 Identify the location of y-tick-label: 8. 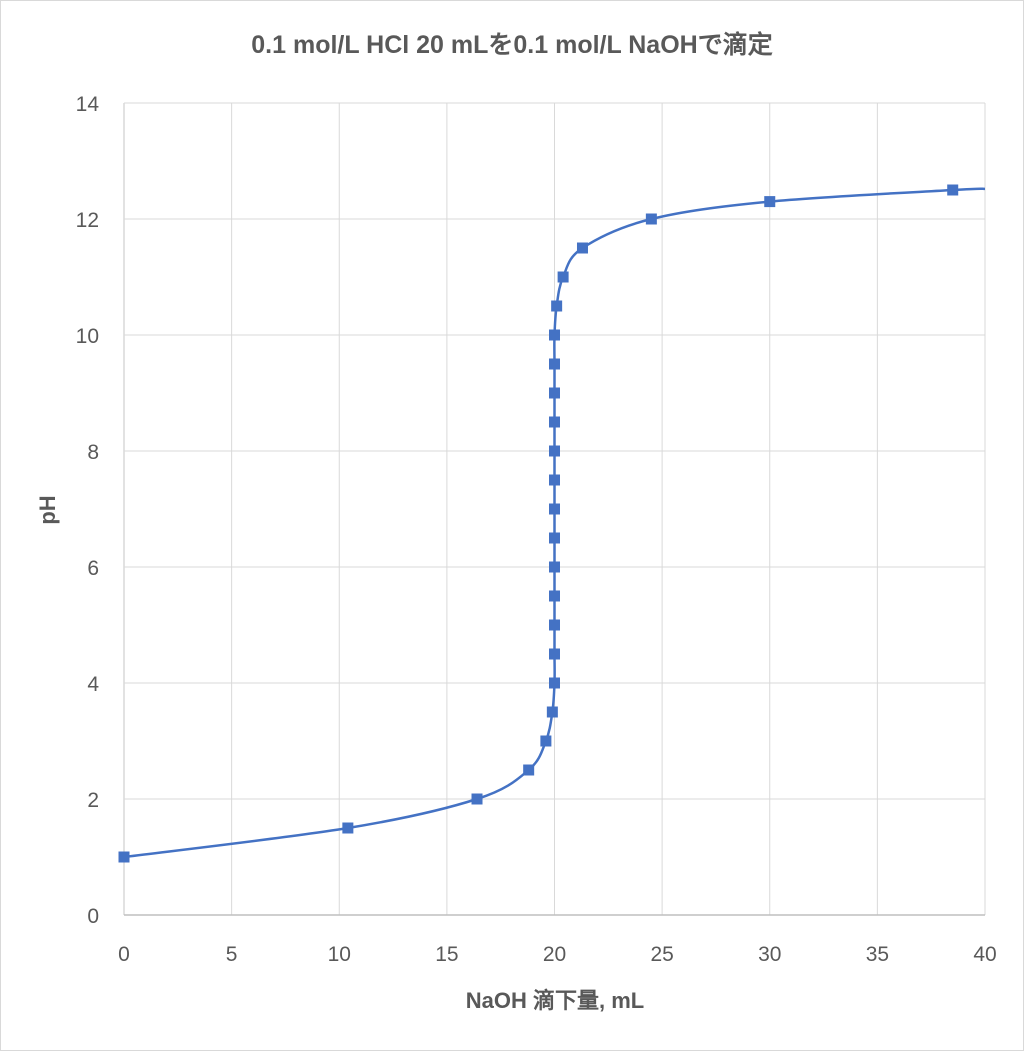
(93, 452).